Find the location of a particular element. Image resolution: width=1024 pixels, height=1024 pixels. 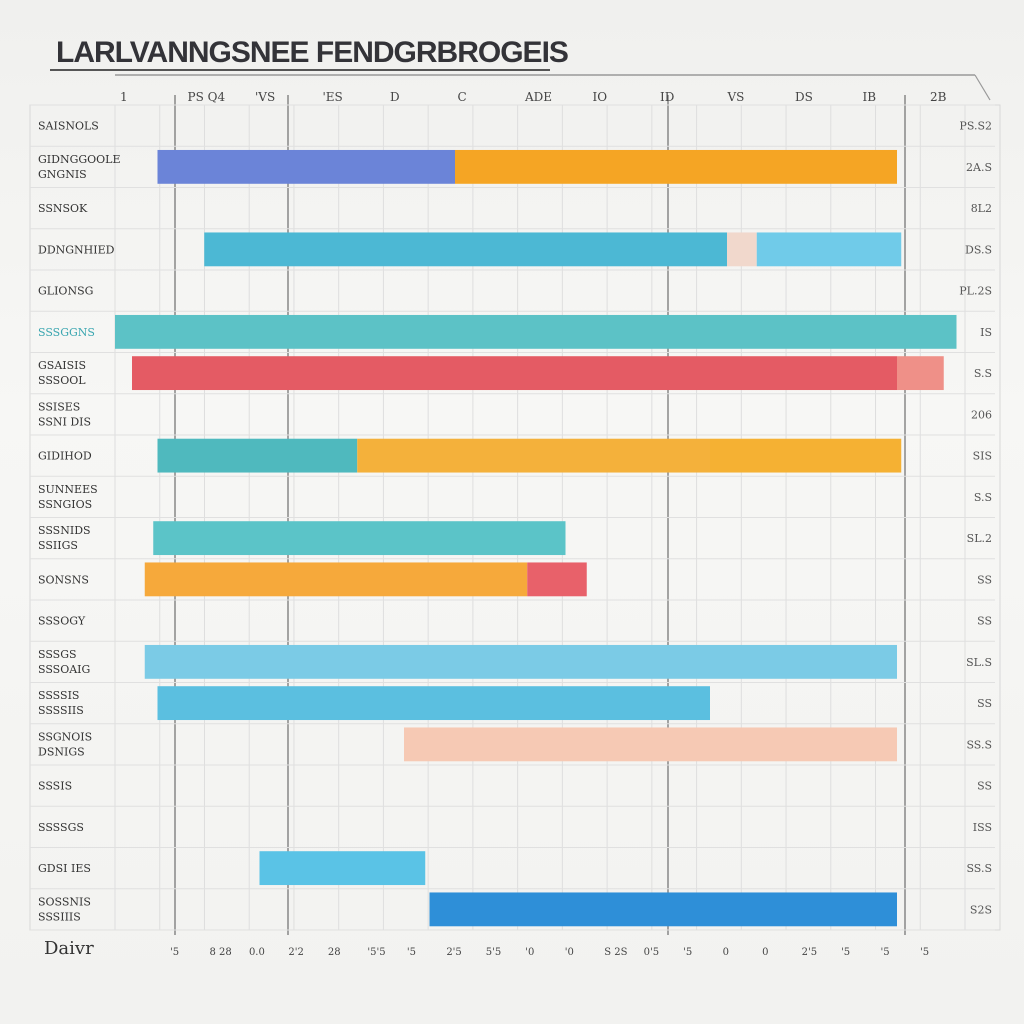

value-label: 206 is located at coordinates (981, 414).